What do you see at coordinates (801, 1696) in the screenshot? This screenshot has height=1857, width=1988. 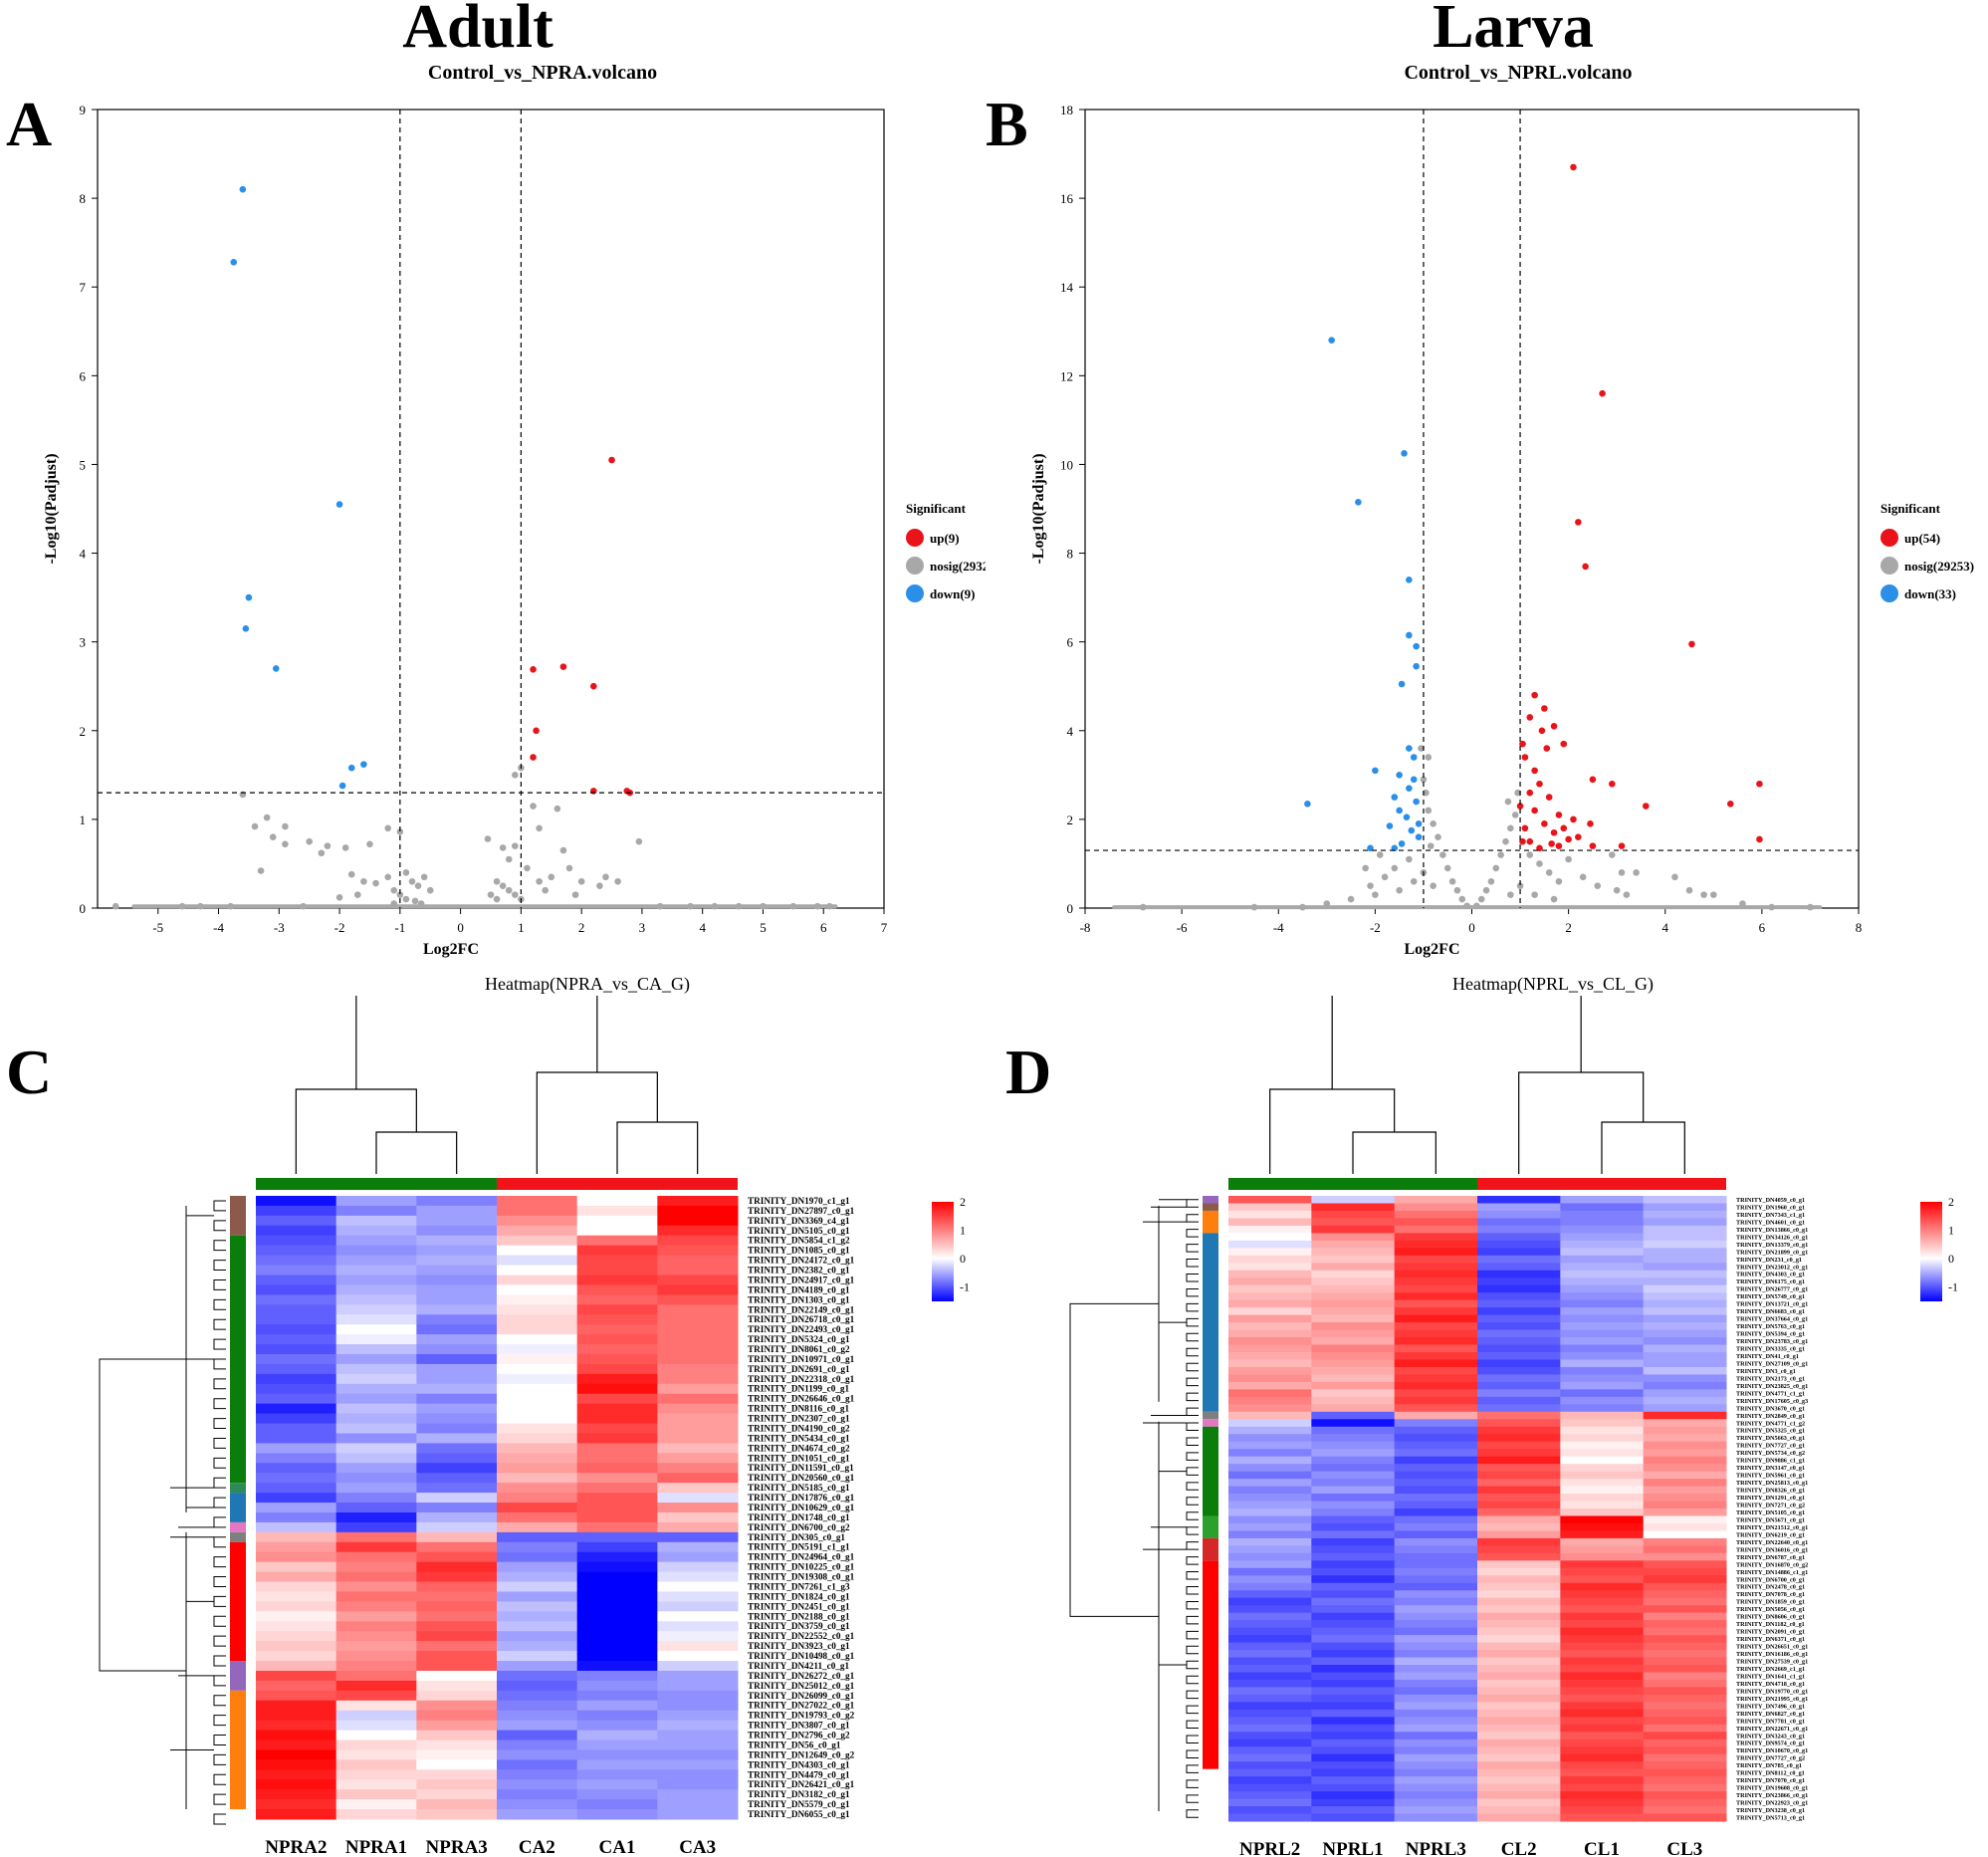 I see `row-label: TRINITY_DN26099_c0_g1` at bounding box center [801, 1696].